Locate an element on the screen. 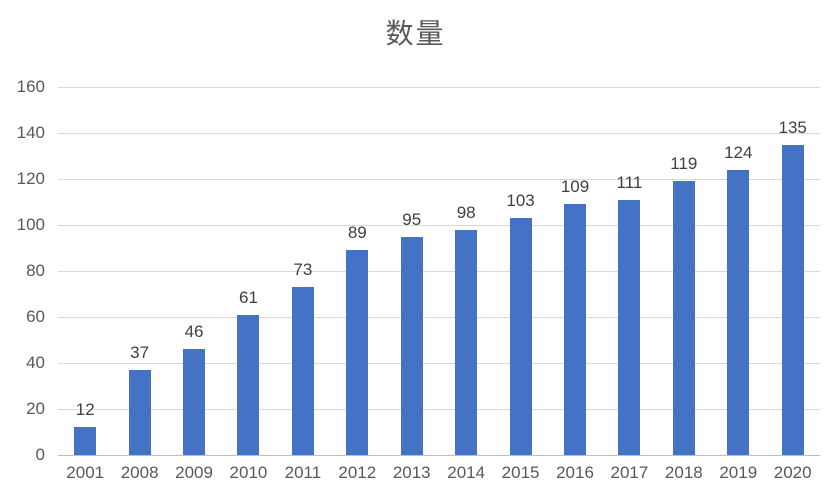 The width and height of the screenshot is (831, 496). x-axis-tick-label-2015: 2015 is located at coordinates (520, 472).